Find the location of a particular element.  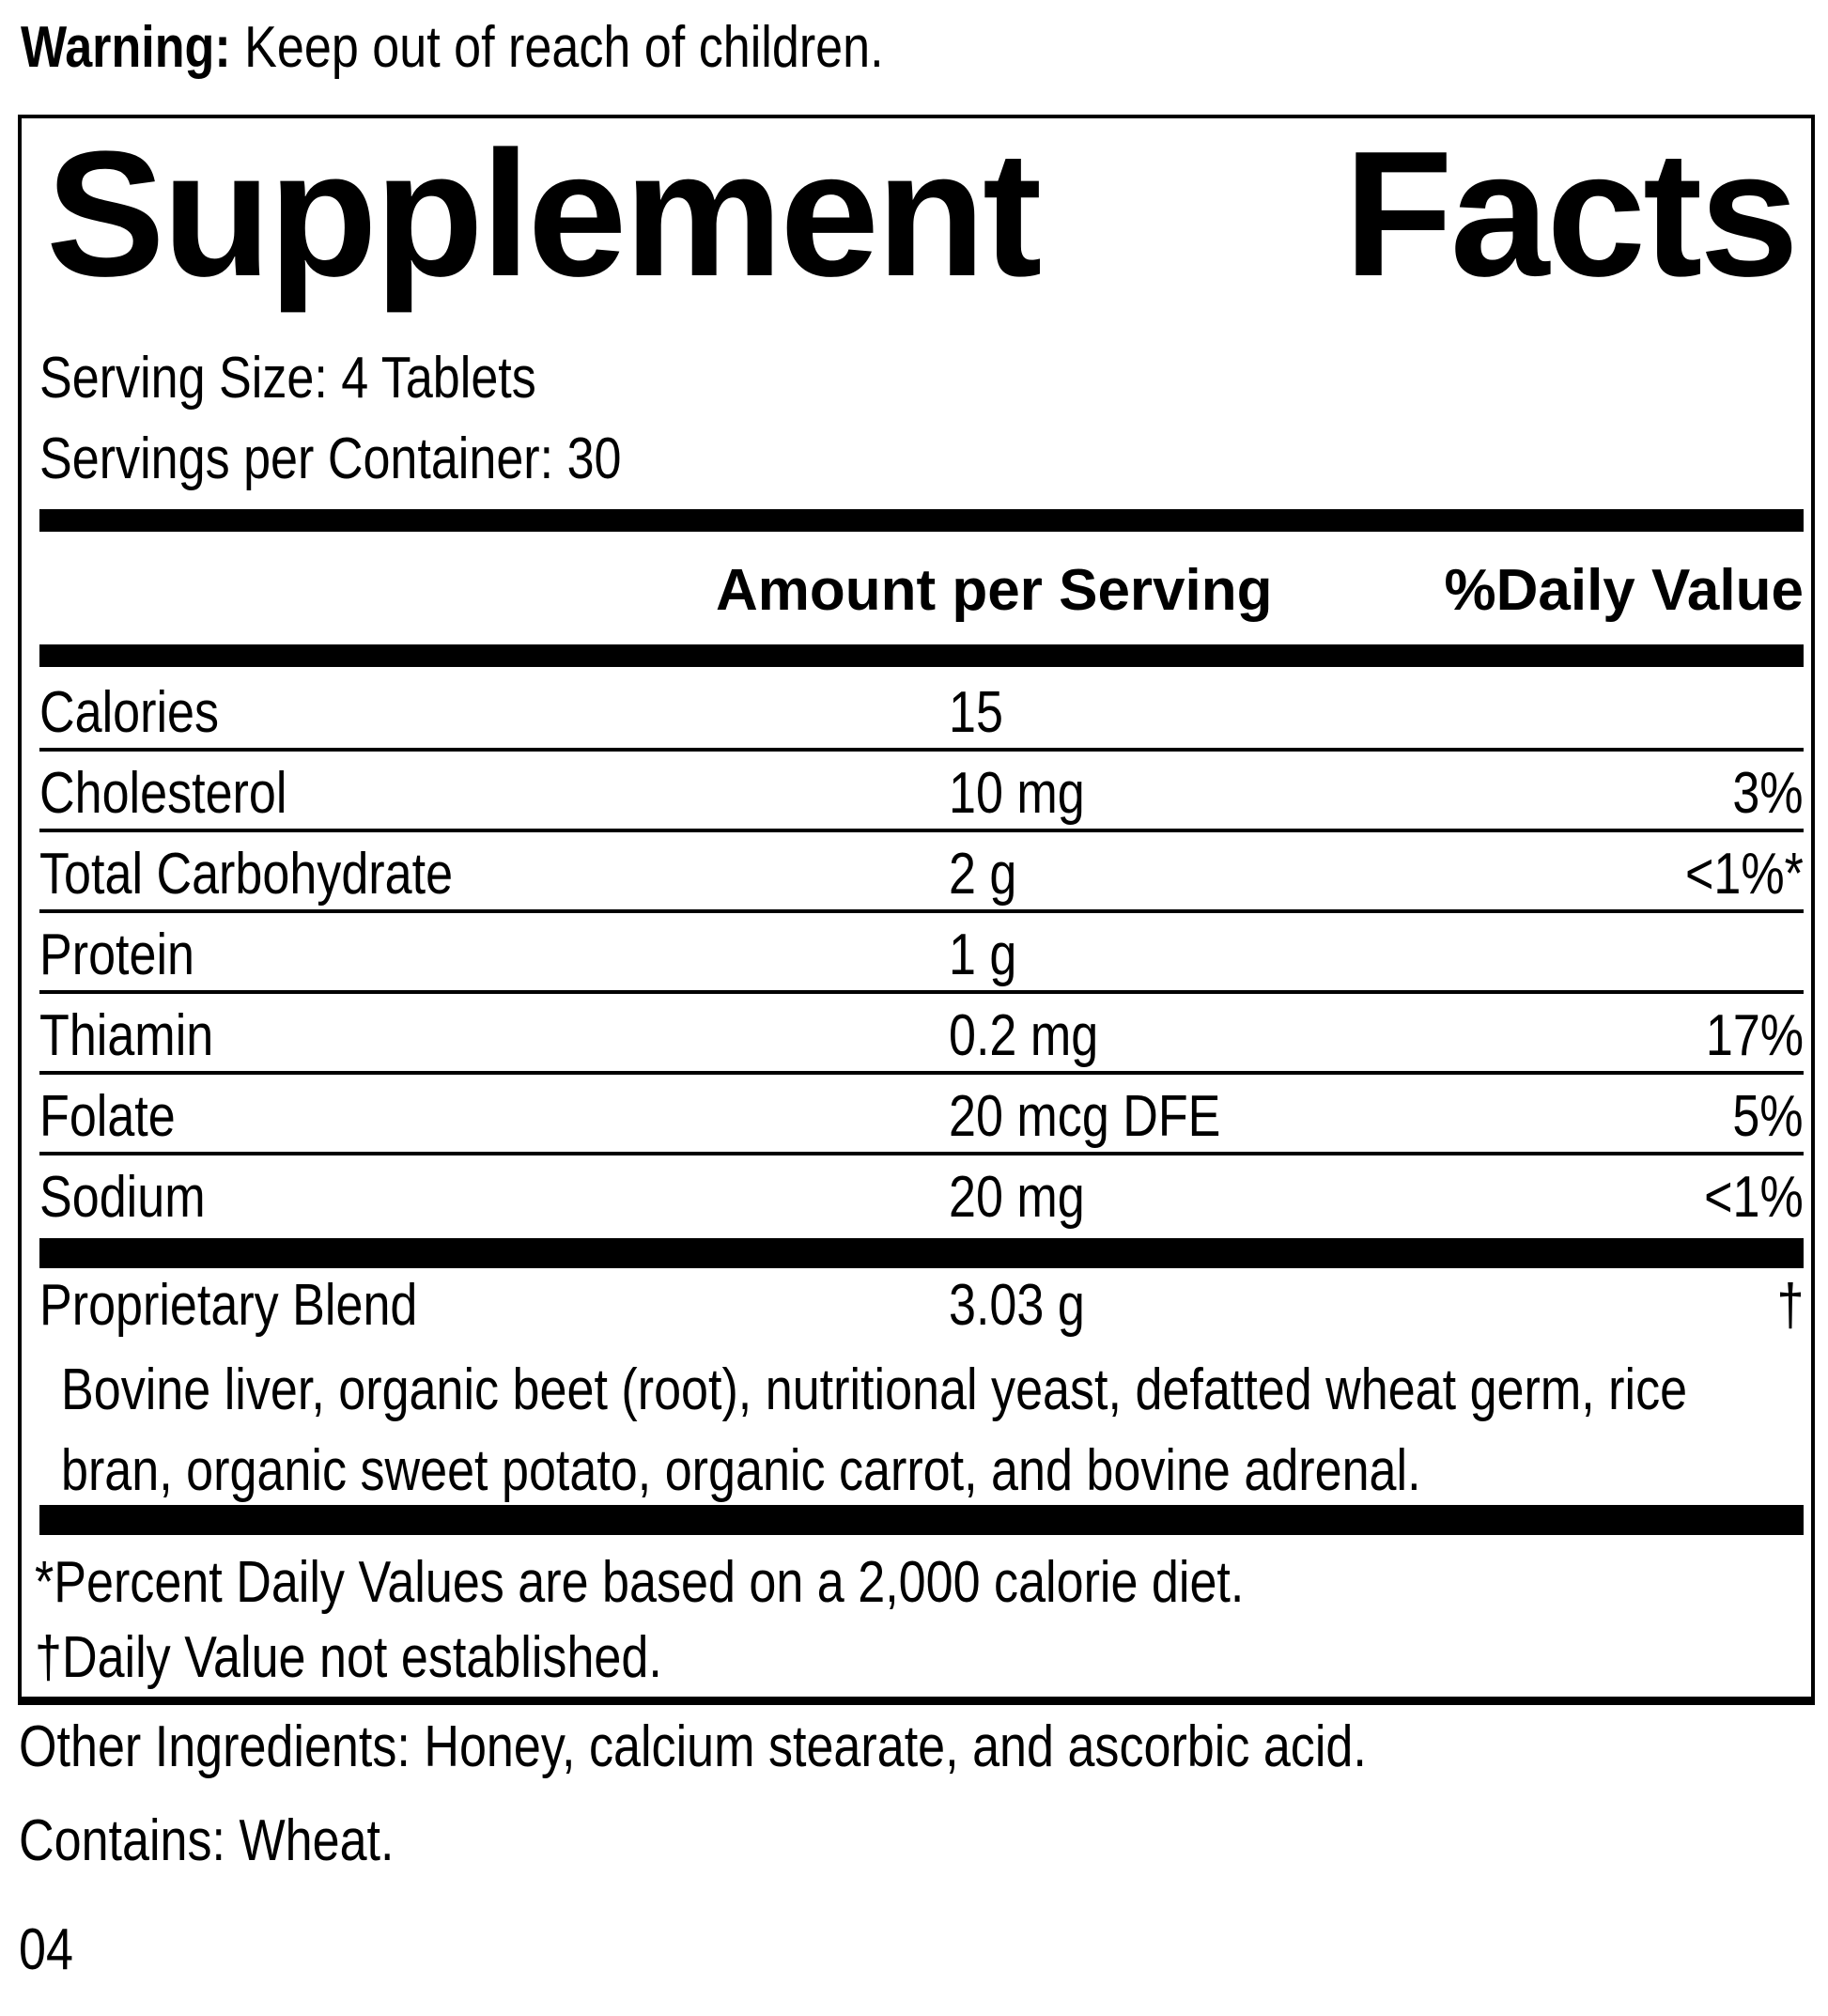

separator-bar-footnotes is located at coordinates (921, 1520).